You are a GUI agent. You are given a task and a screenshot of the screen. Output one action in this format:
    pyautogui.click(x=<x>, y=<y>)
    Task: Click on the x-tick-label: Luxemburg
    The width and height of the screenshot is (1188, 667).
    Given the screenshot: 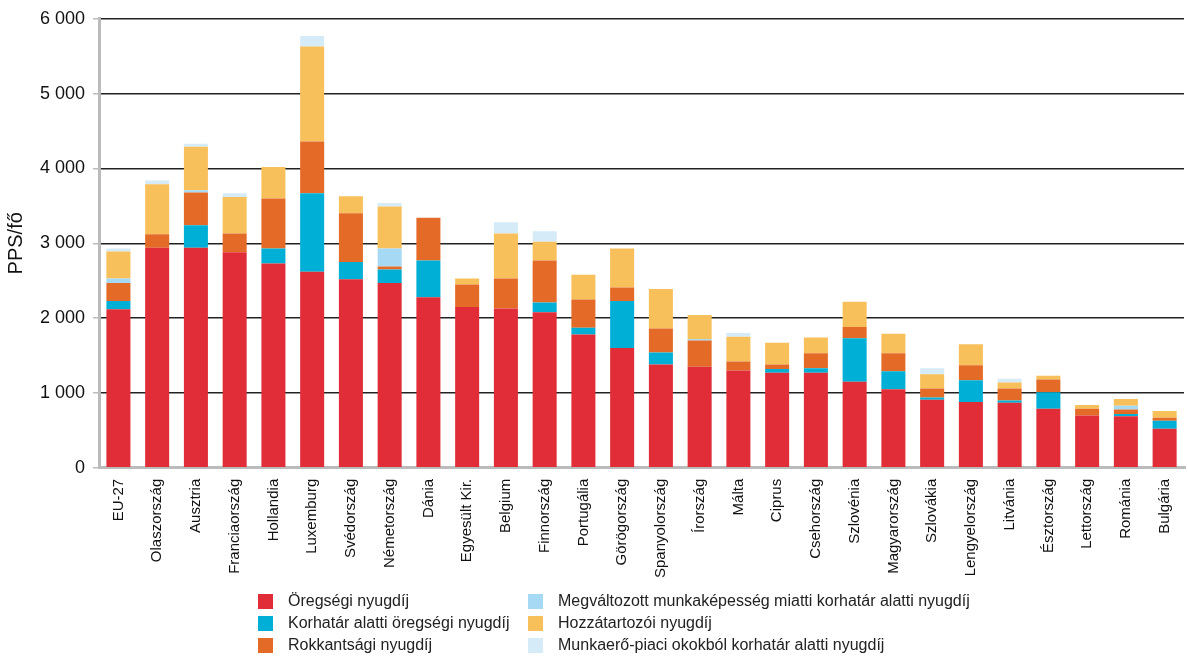 What is the action you would take?
    pyautogui.click(x=311, y=516)
    